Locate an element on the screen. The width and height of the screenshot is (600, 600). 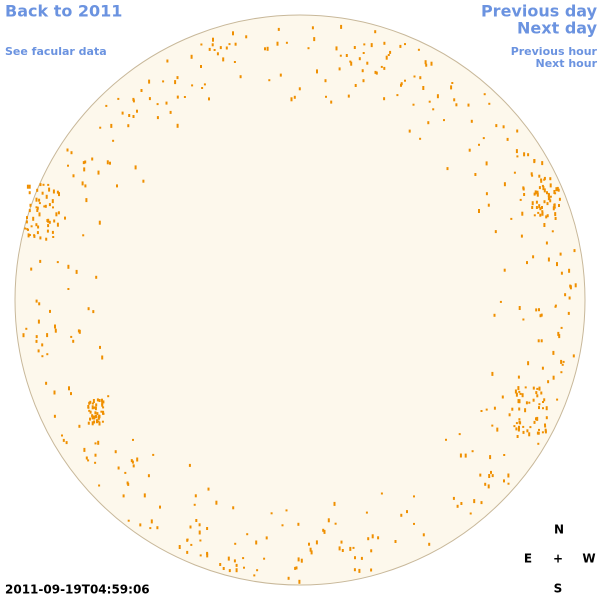
next-day-link: Next day is located at coordinates (557, 28).